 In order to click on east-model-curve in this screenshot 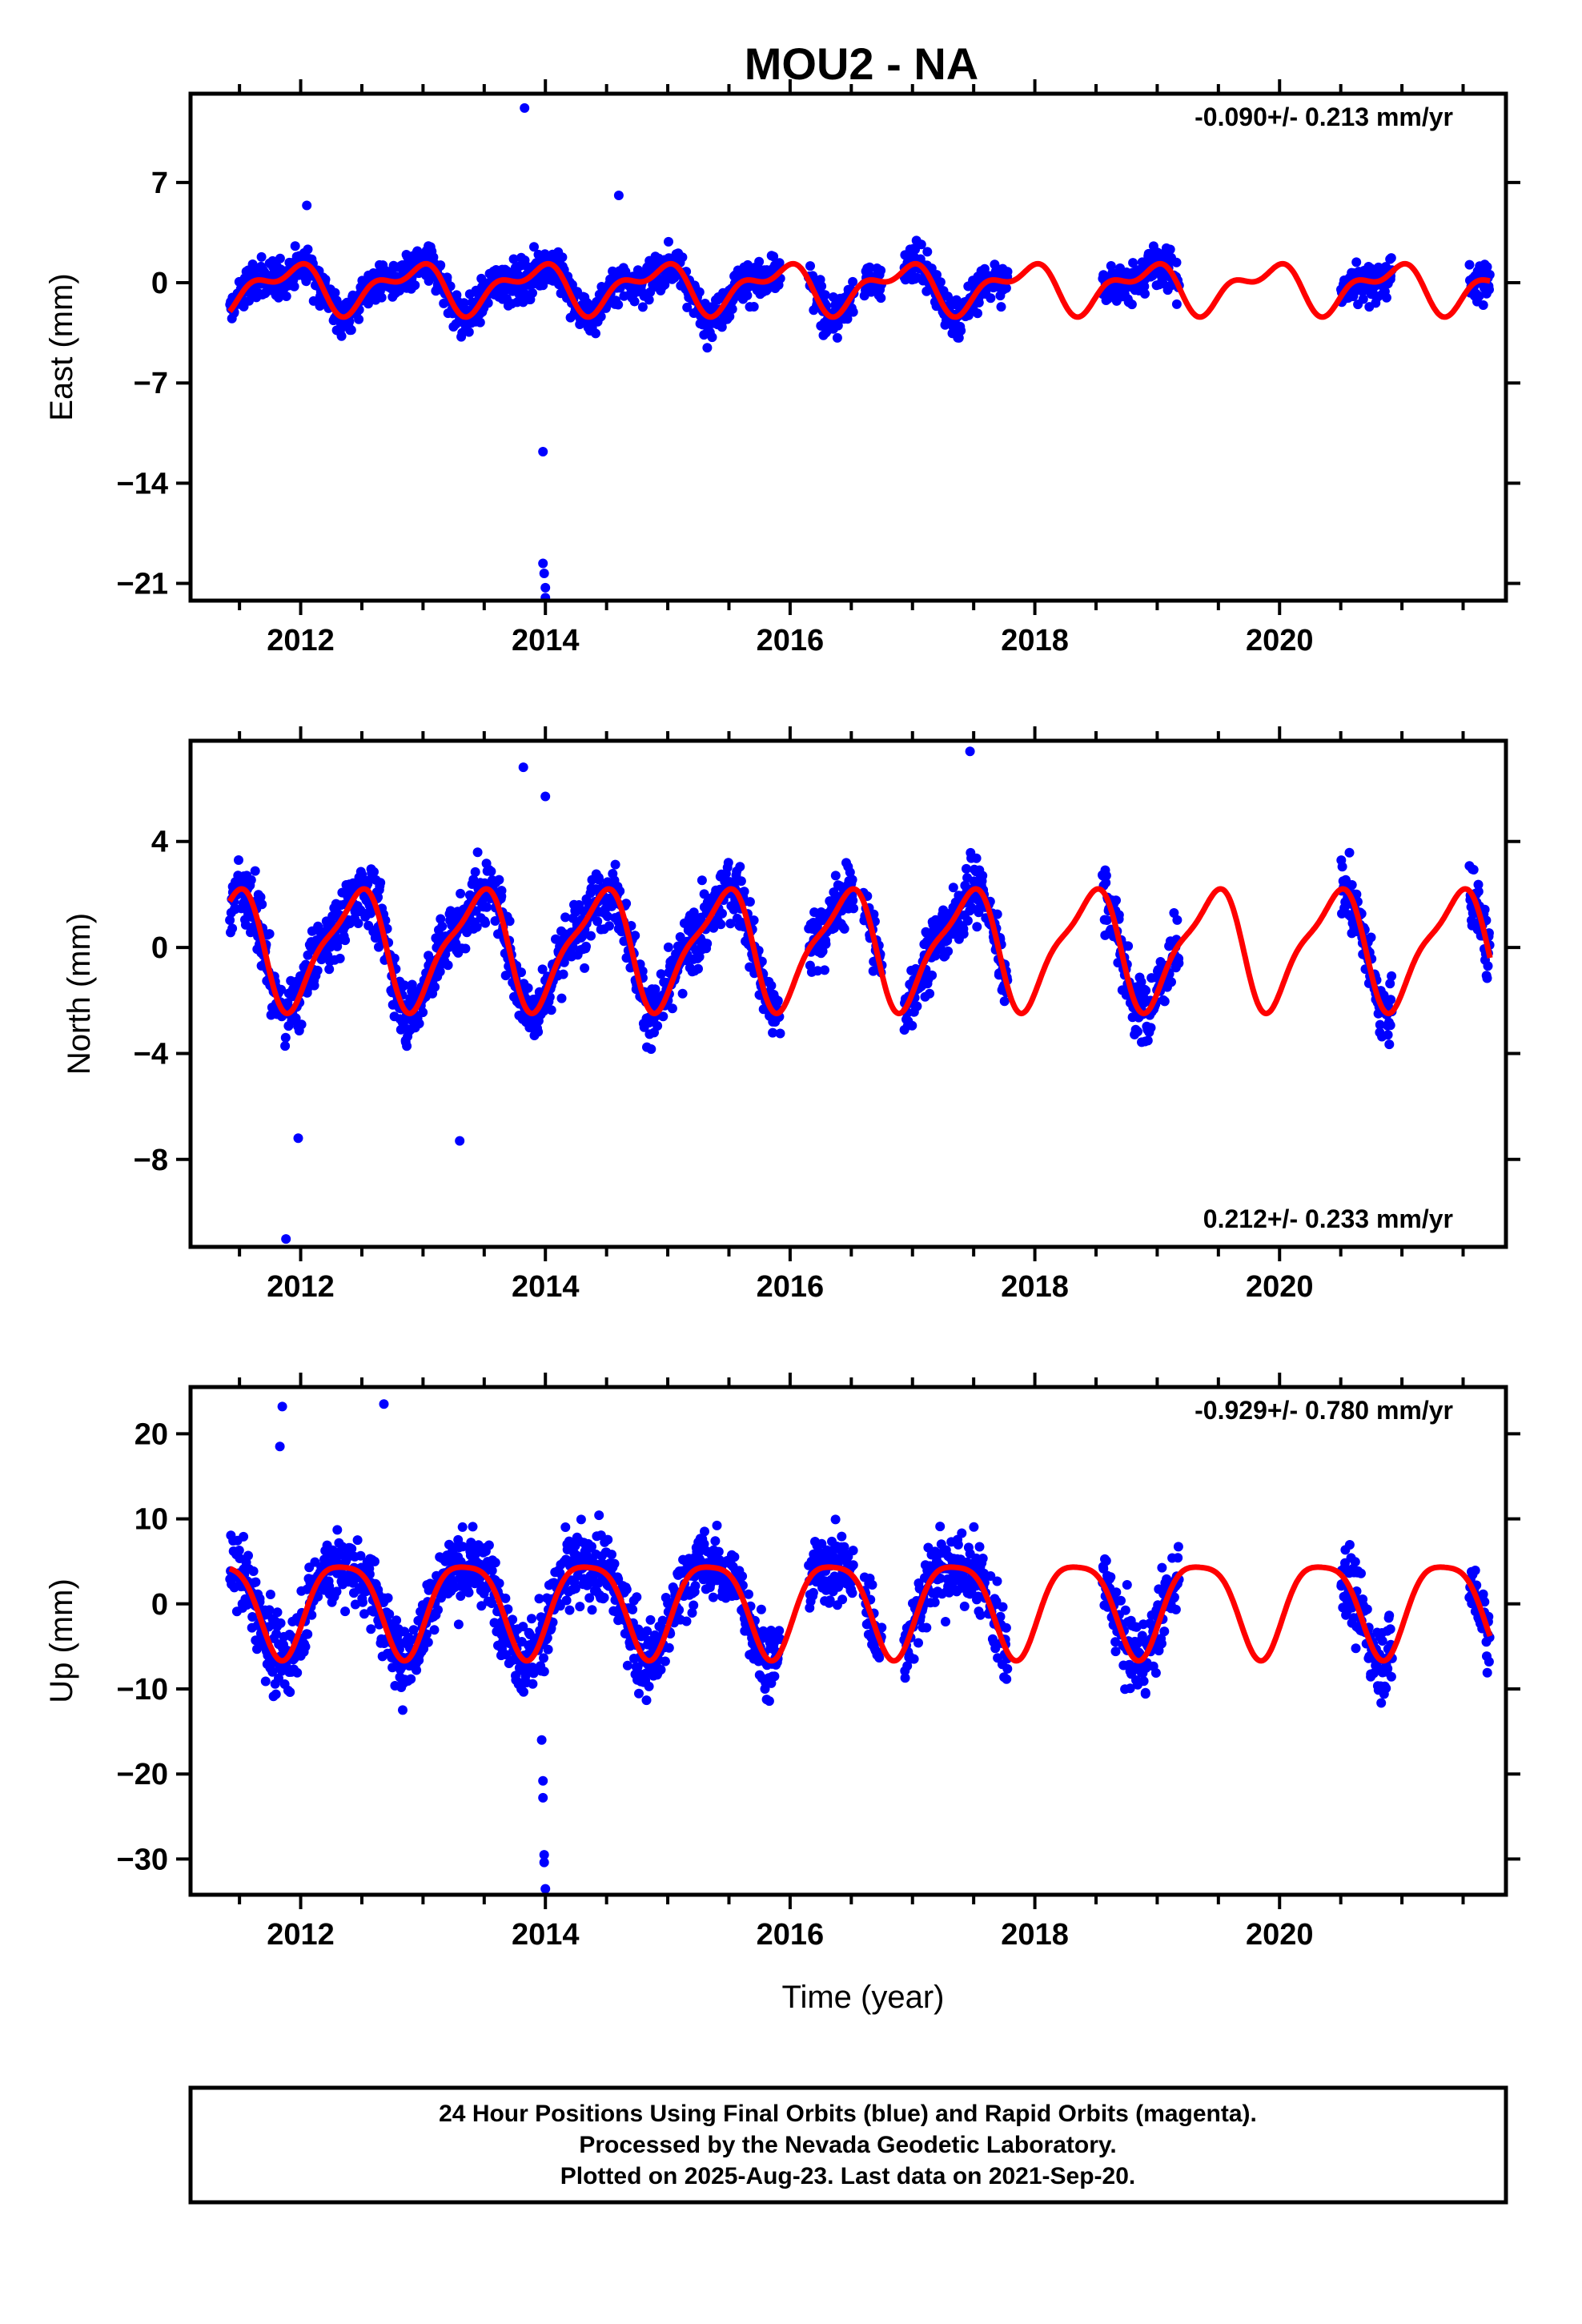, I will do `click(859, 290)`.